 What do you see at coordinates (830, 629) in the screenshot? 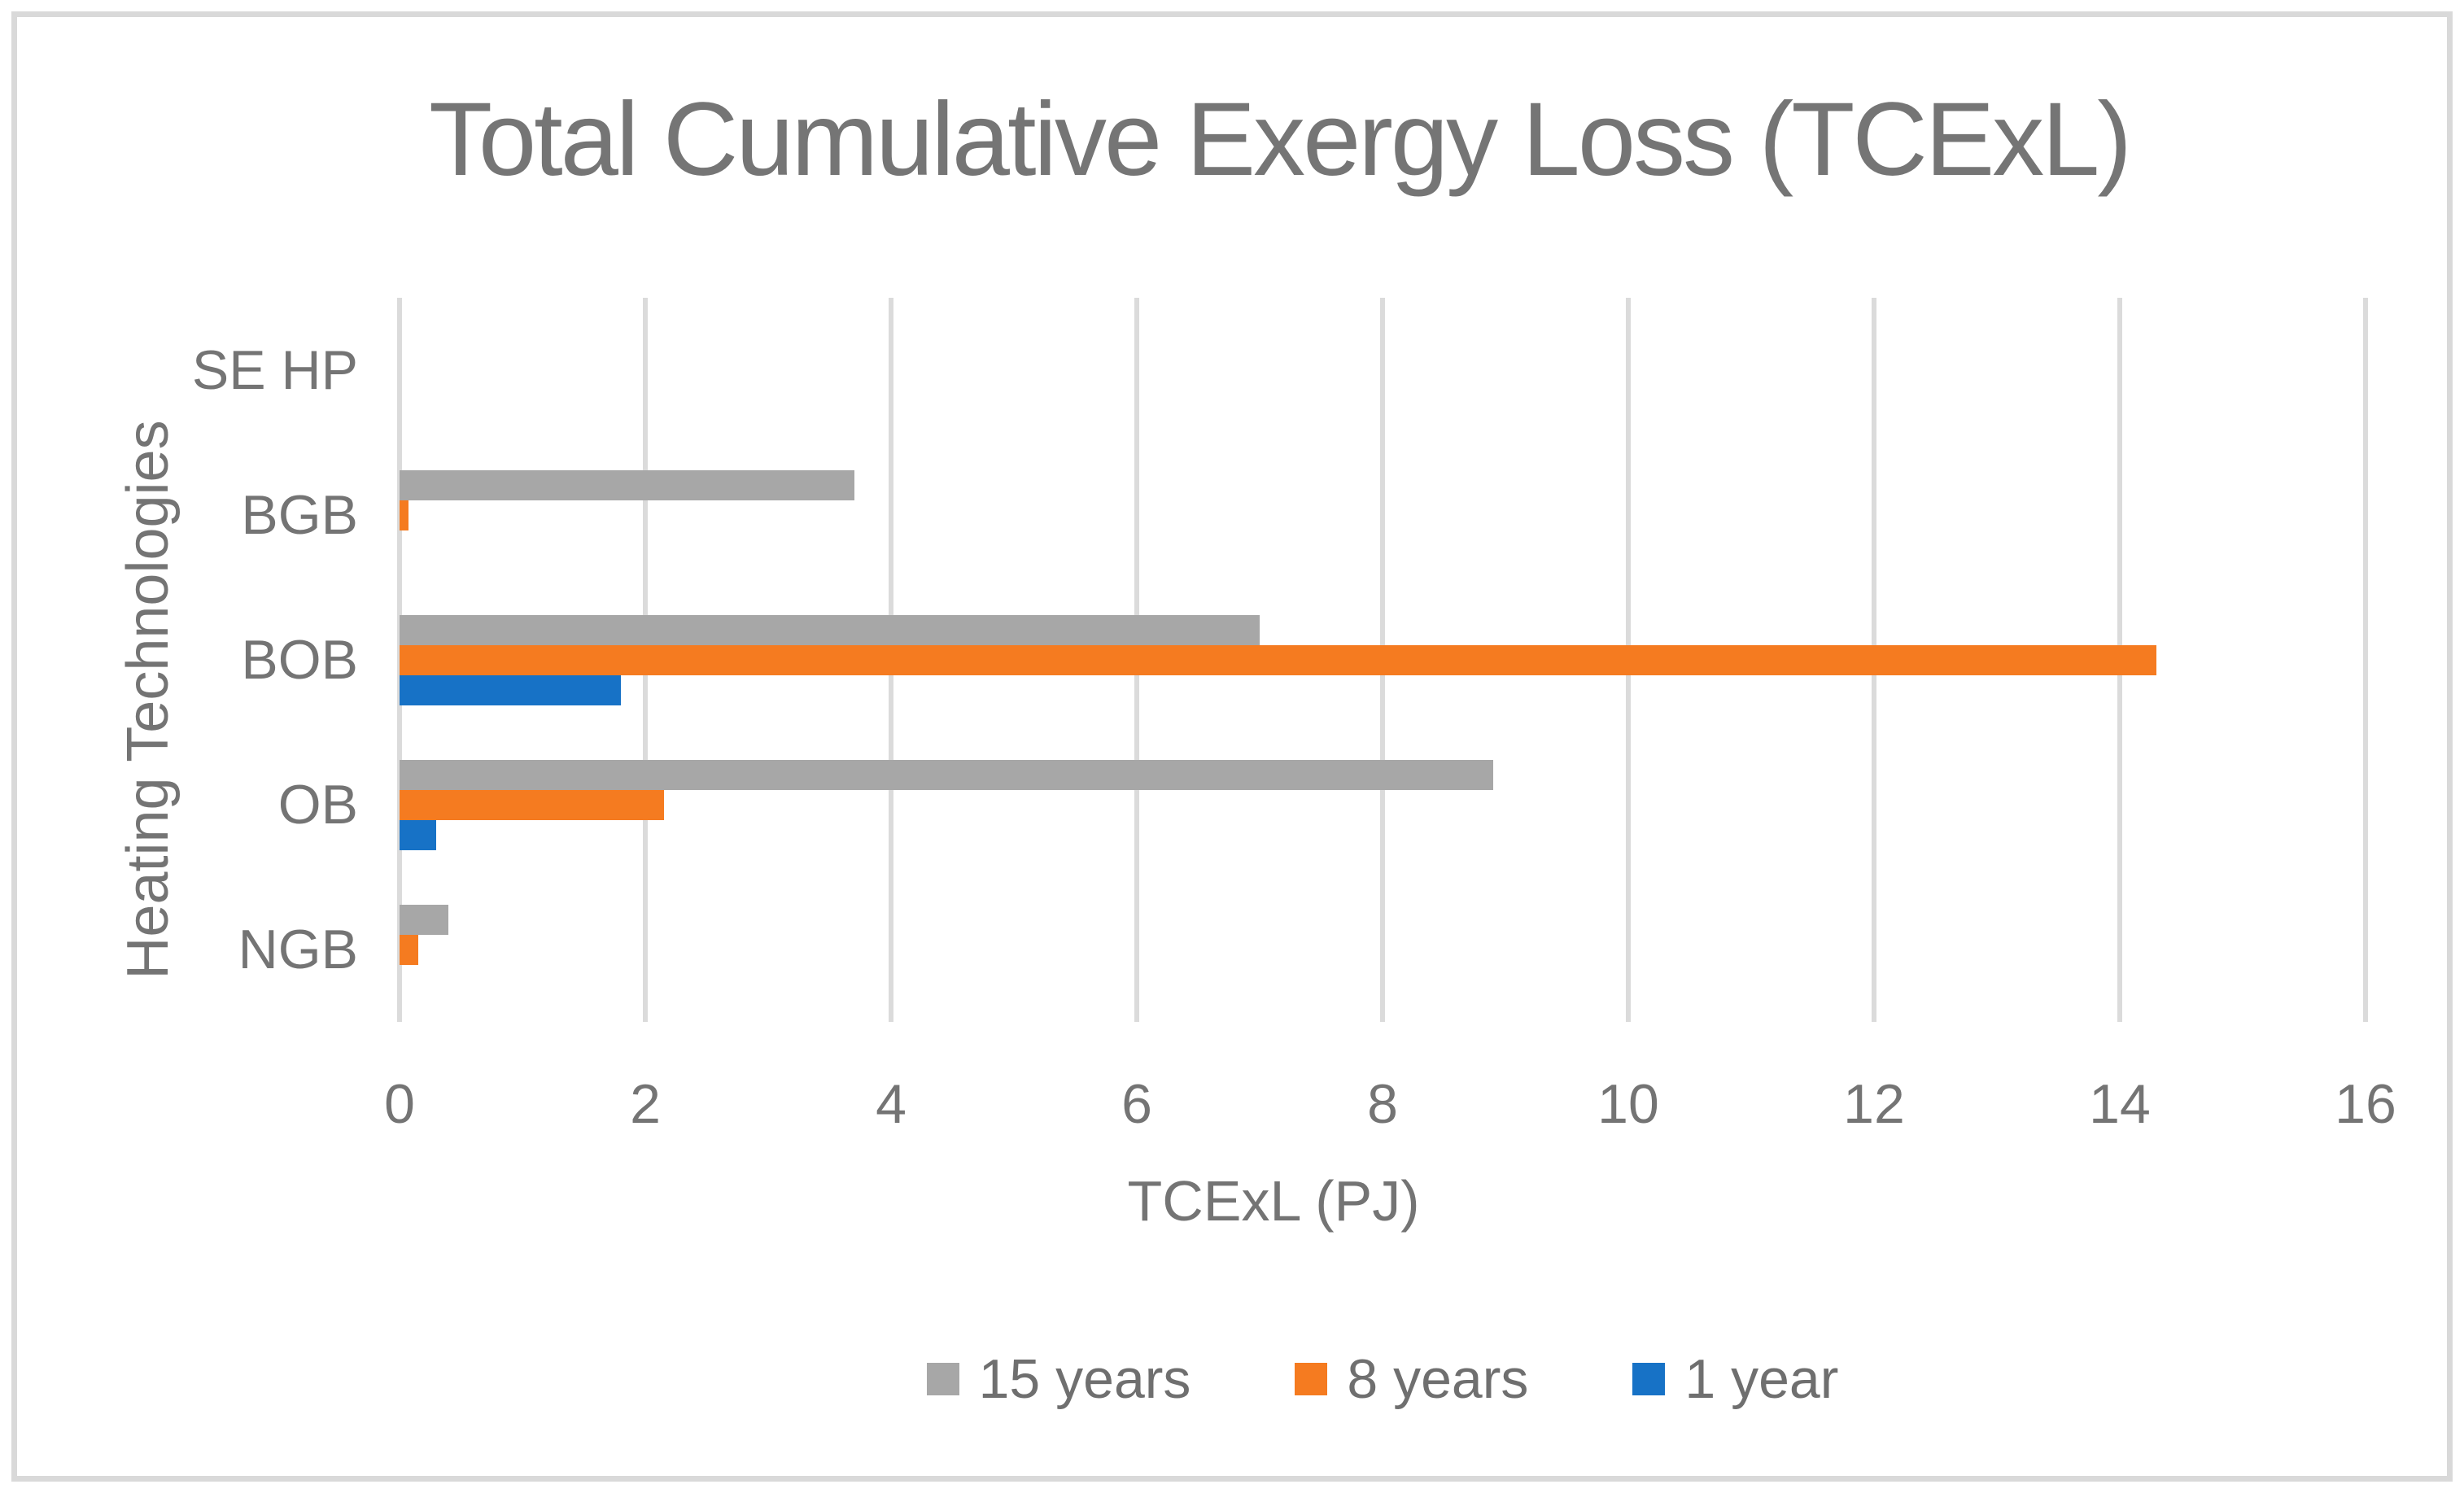
I see `bar-15-years-BOB` at bounding box center [830, 629].